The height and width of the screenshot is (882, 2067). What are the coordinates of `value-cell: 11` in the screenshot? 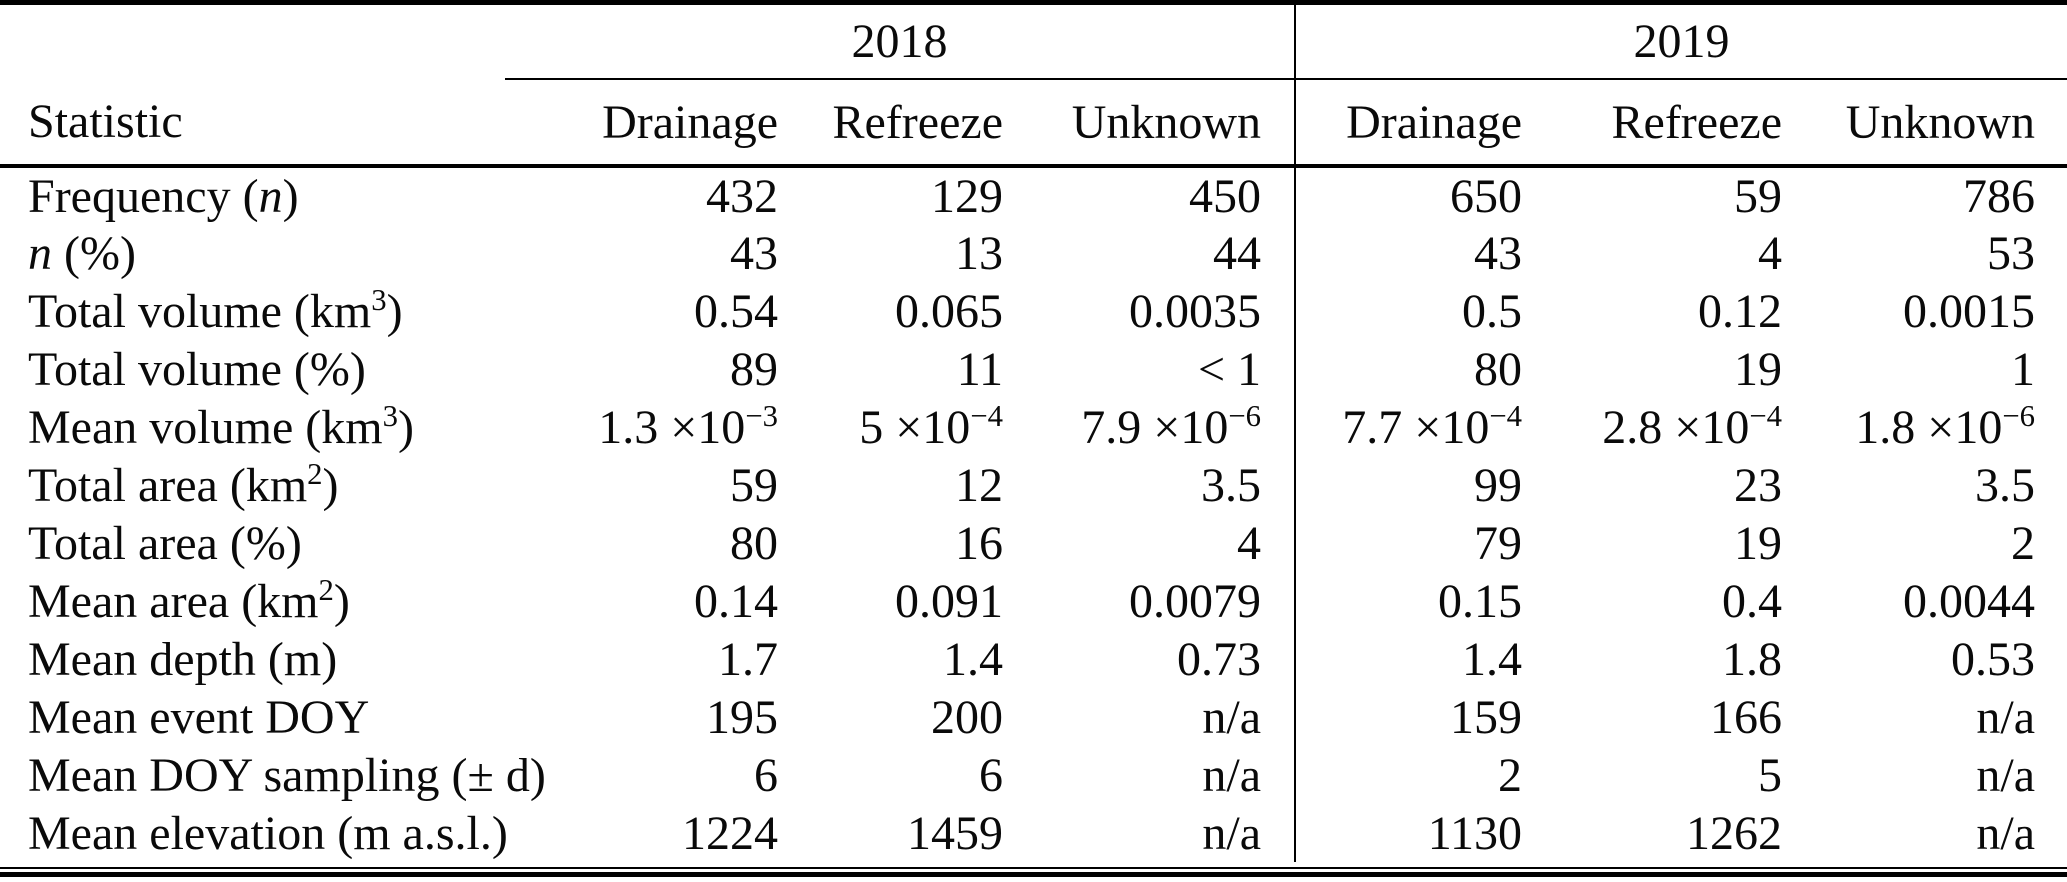 It's located at (979, 369).